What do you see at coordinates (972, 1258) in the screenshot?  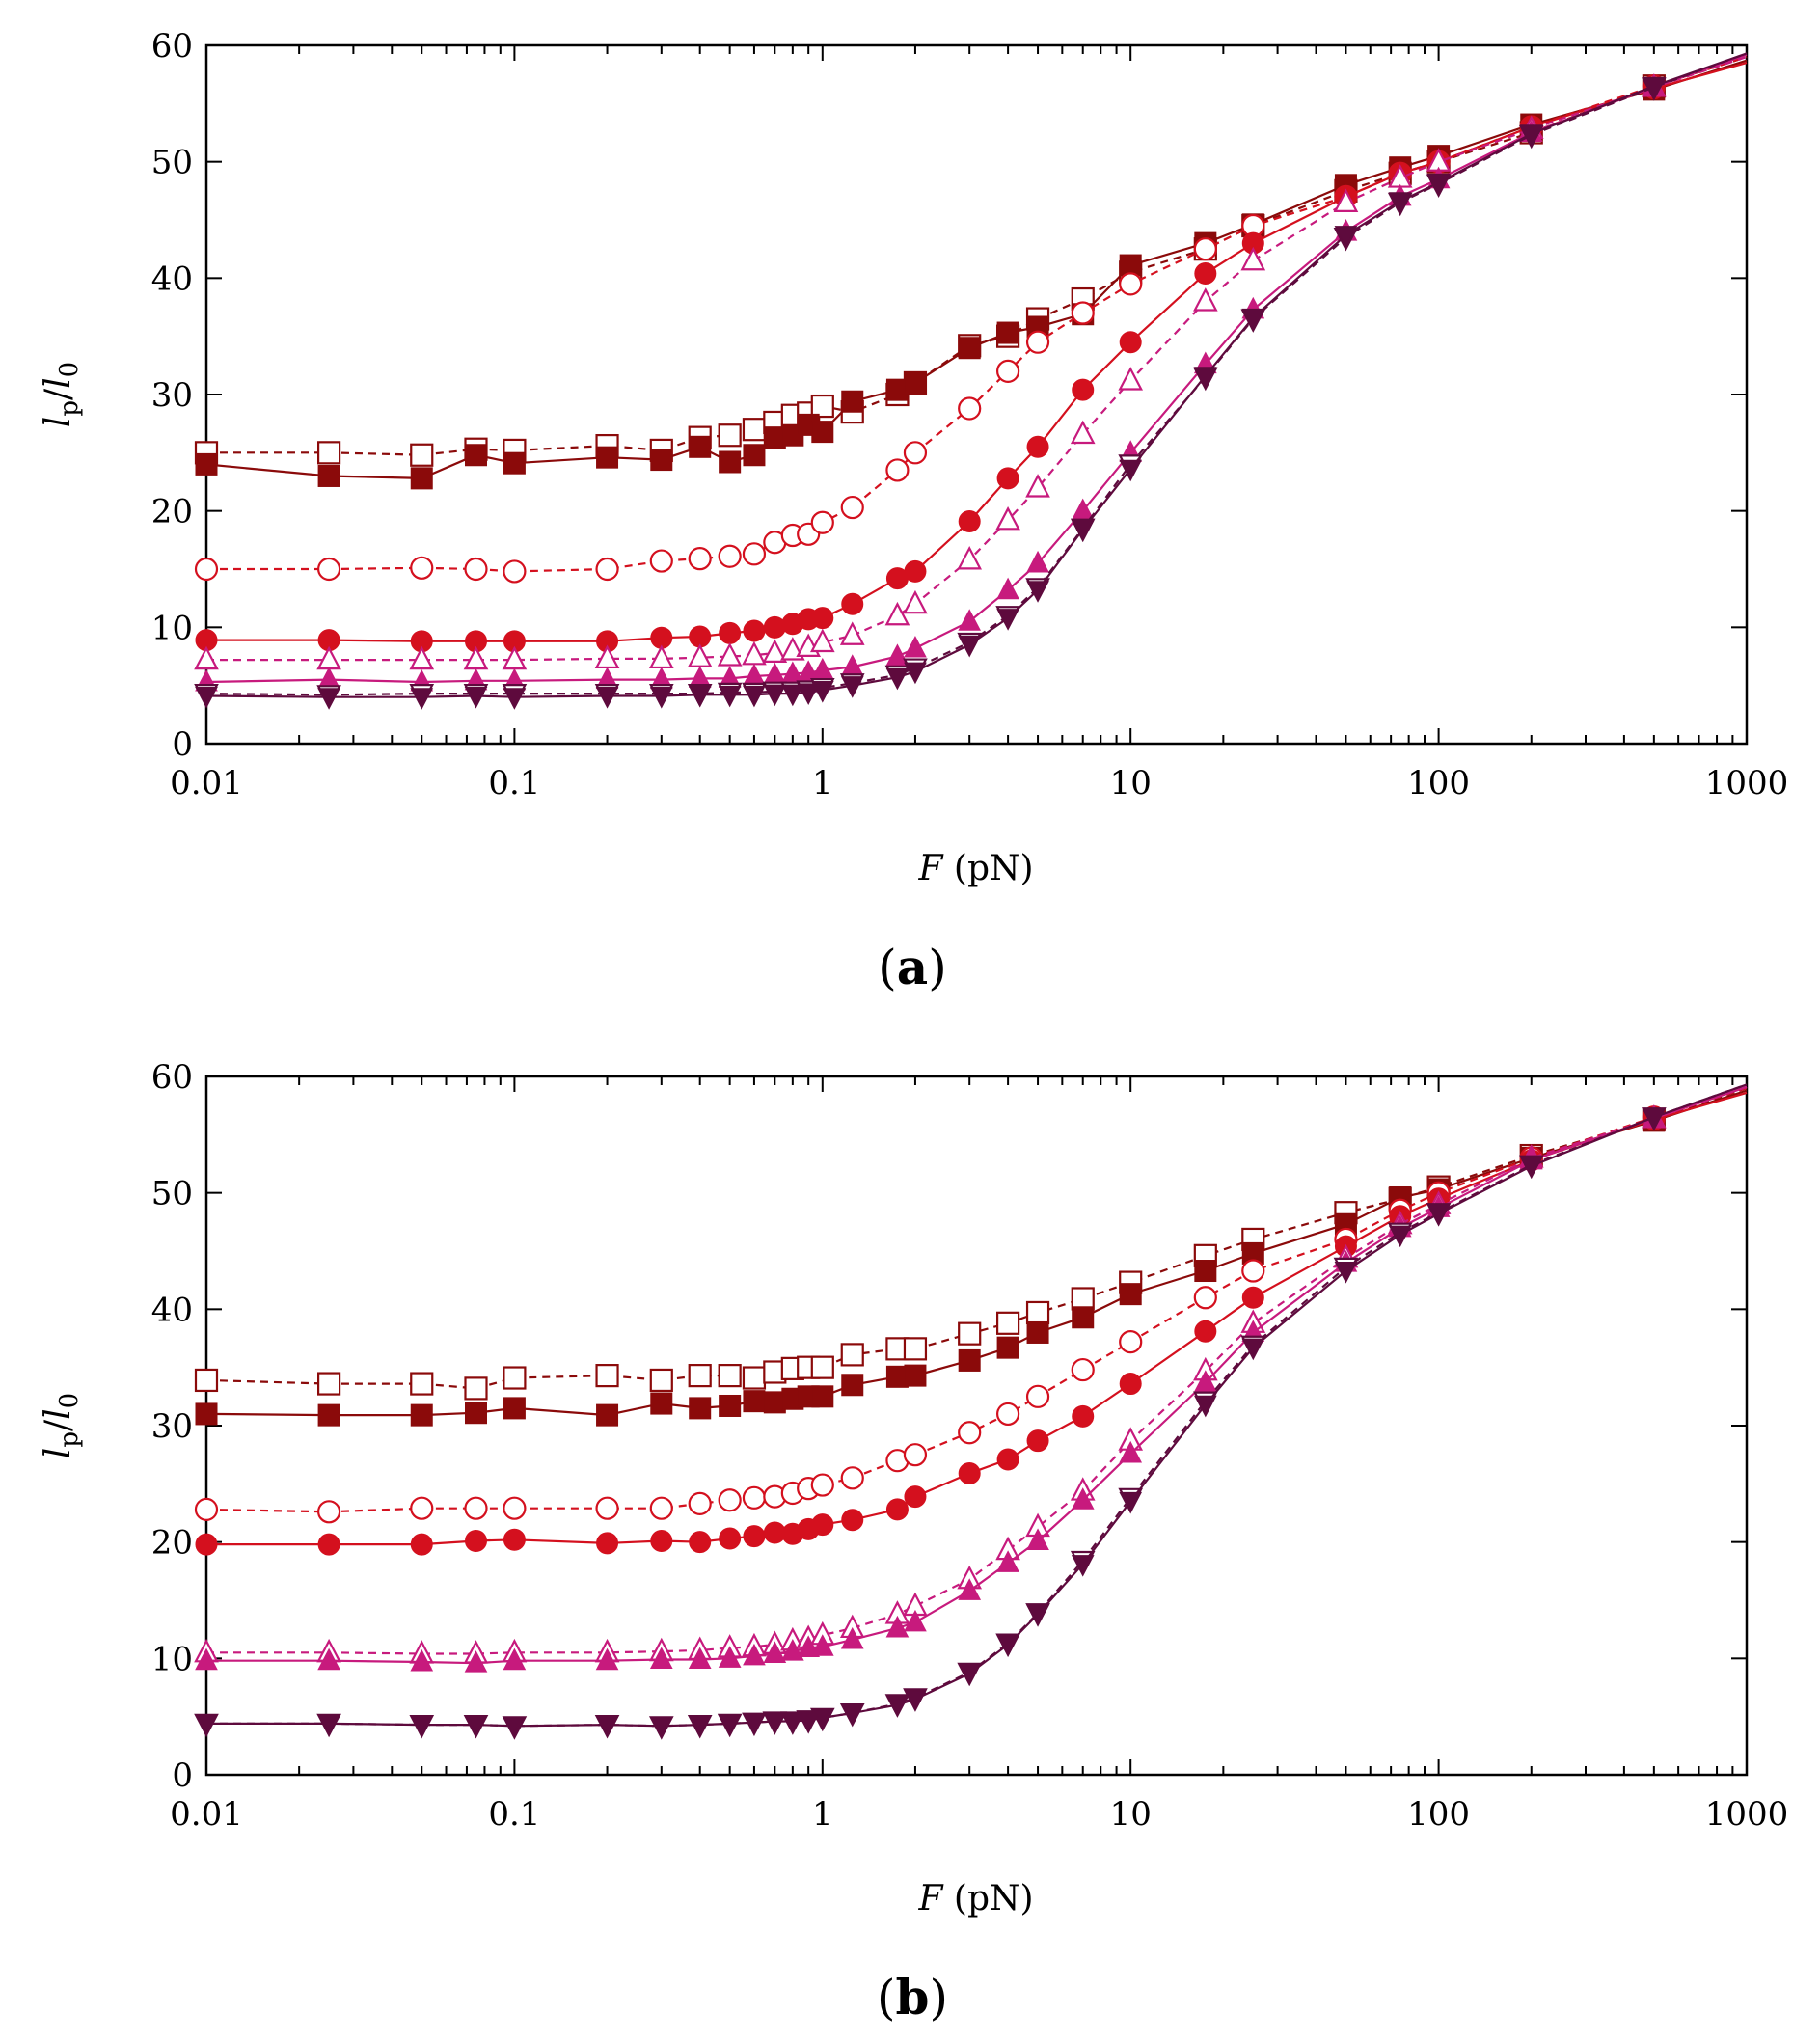 I see `series-filled-squares` at bounding box center [972, 1258].